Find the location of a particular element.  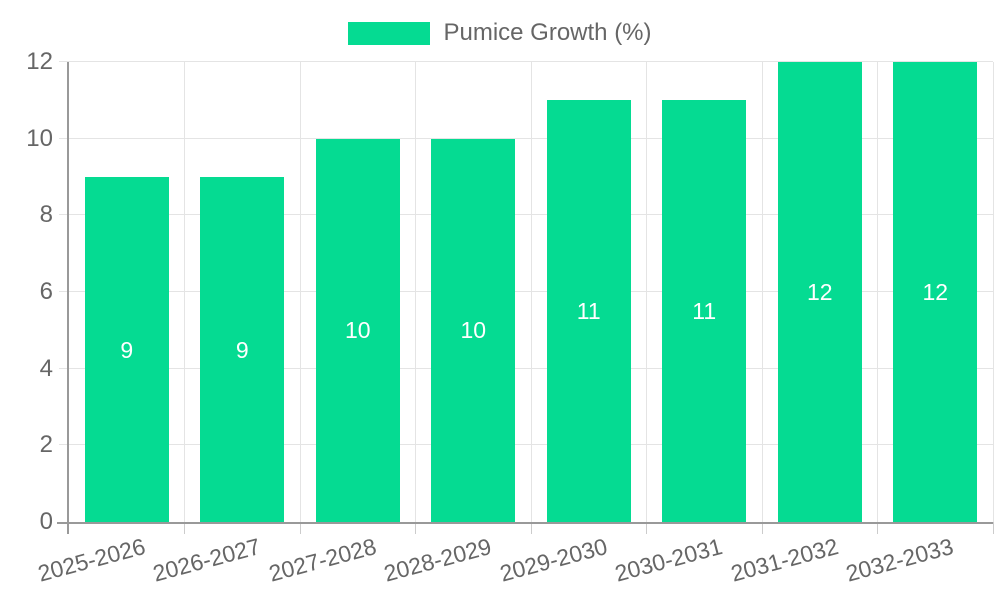

h-gridline is located at coordinates (531, 61).